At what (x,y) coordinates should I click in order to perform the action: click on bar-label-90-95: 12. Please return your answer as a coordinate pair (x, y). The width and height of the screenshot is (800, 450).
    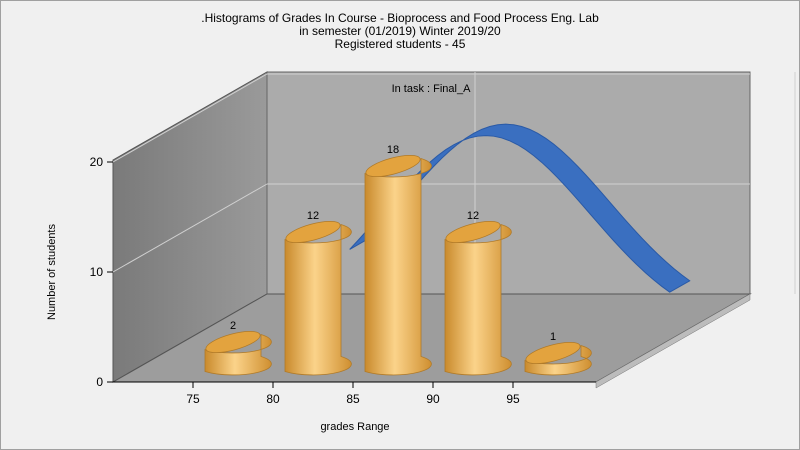
    Looking at the image, I should click on (473, 216).